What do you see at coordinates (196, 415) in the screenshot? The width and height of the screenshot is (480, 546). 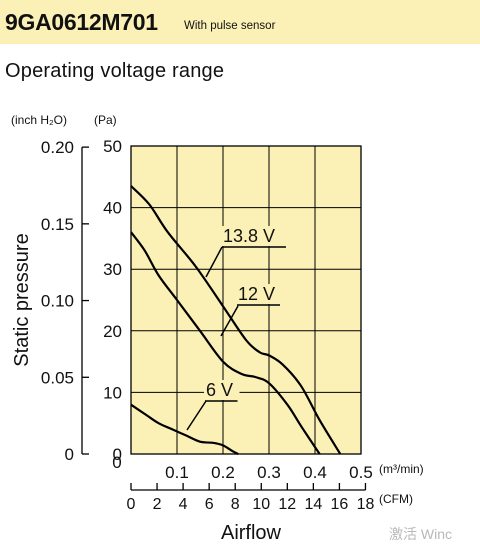 I see `label-6v-leader` at bounding box center [196, 415].